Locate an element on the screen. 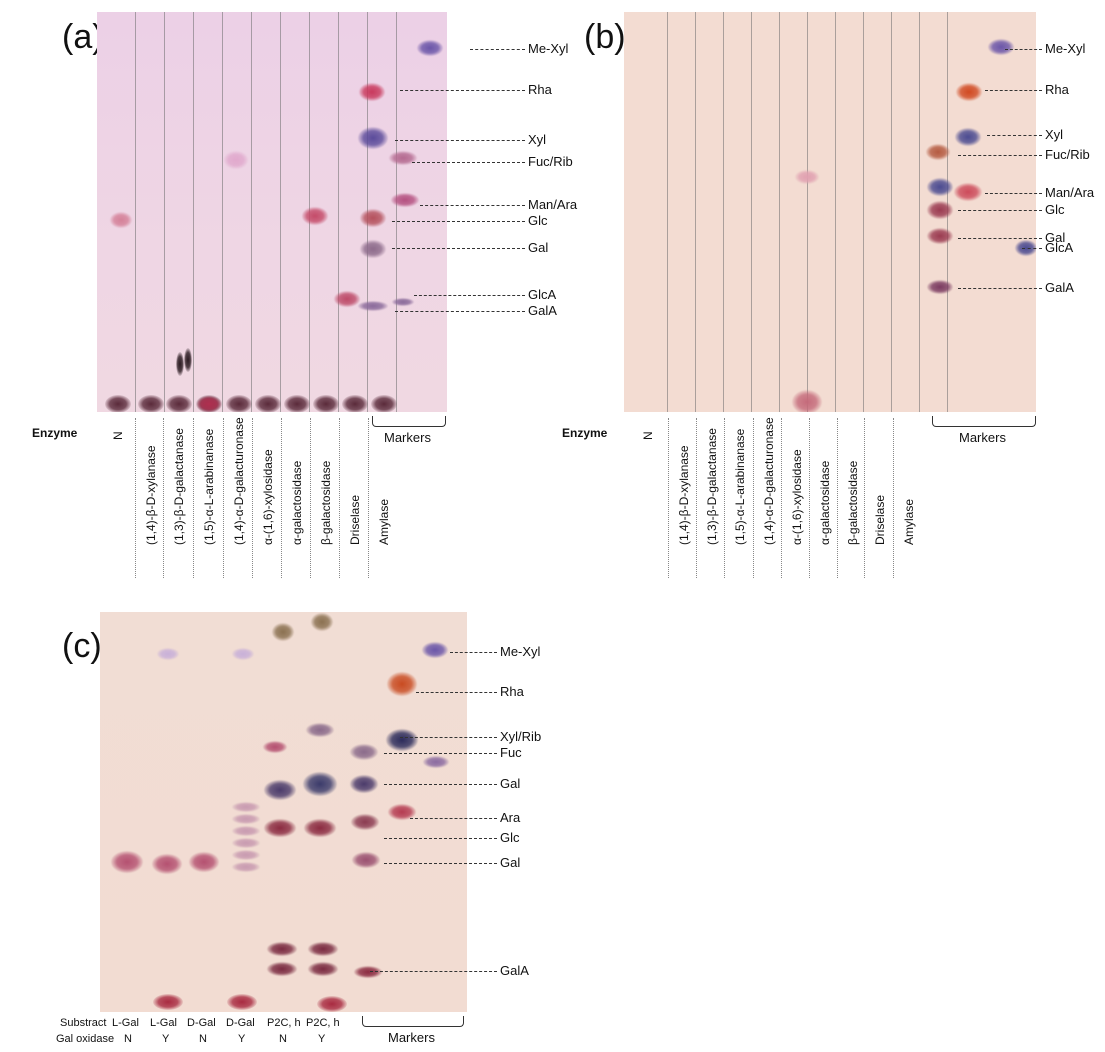 The height and width of the screenshot is (1052, 1105). marker-rha is located at coordinates (372, 92).